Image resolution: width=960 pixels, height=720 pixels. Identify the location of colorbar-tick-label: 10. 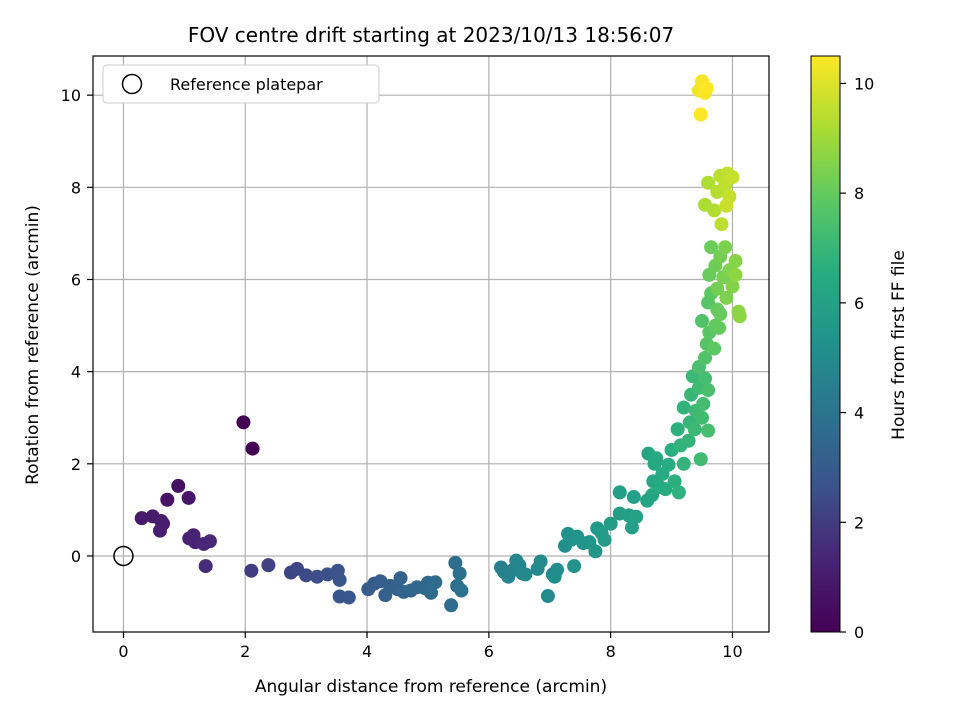
(864, 83).